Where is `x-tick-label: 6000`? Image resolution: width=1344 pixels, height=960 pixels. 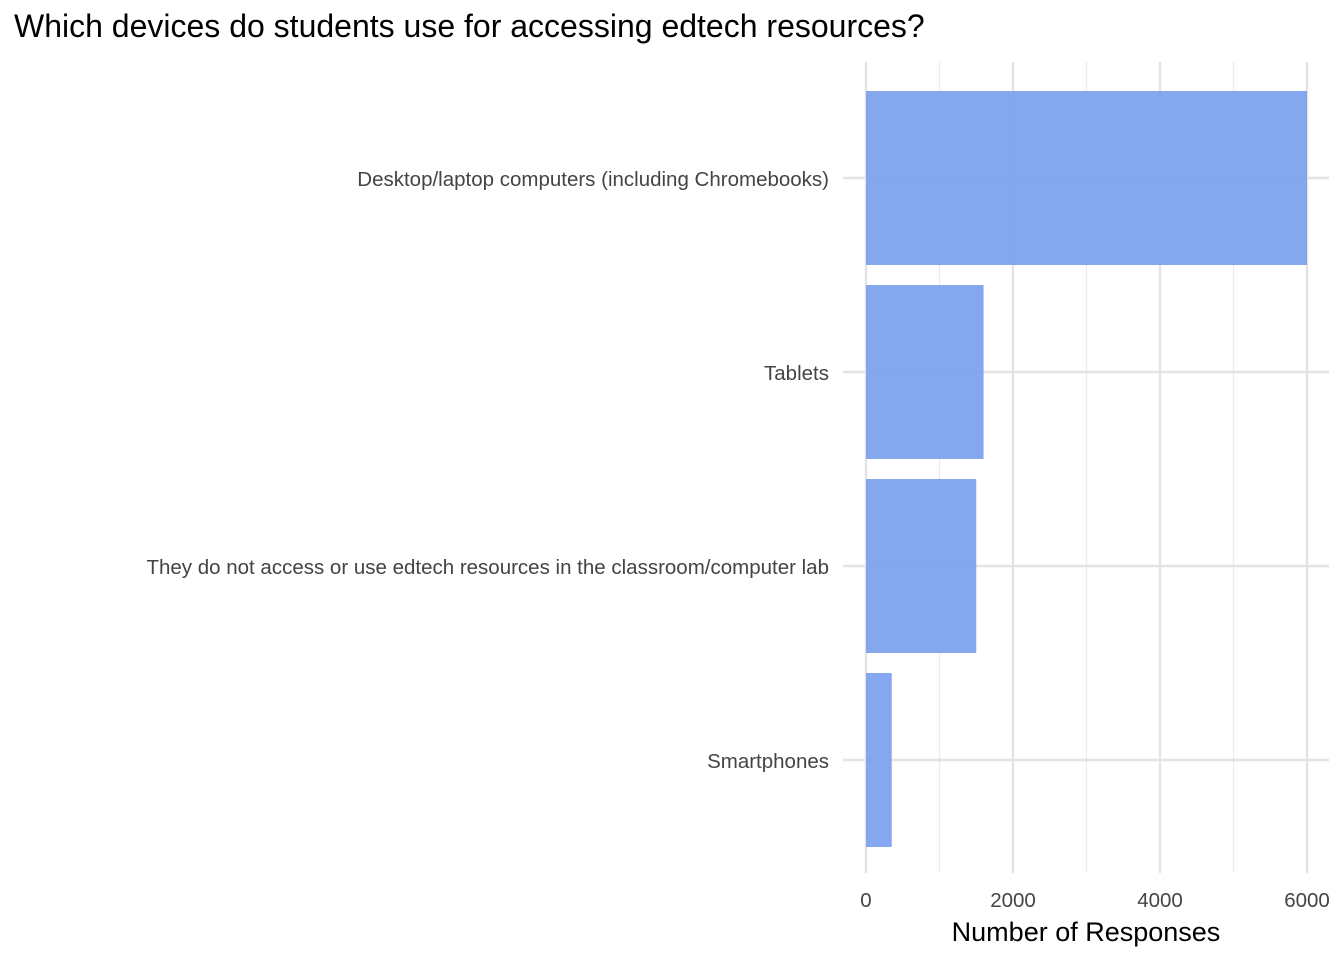
x-tick-label: 6000 is located at coordinates (1307, 900).